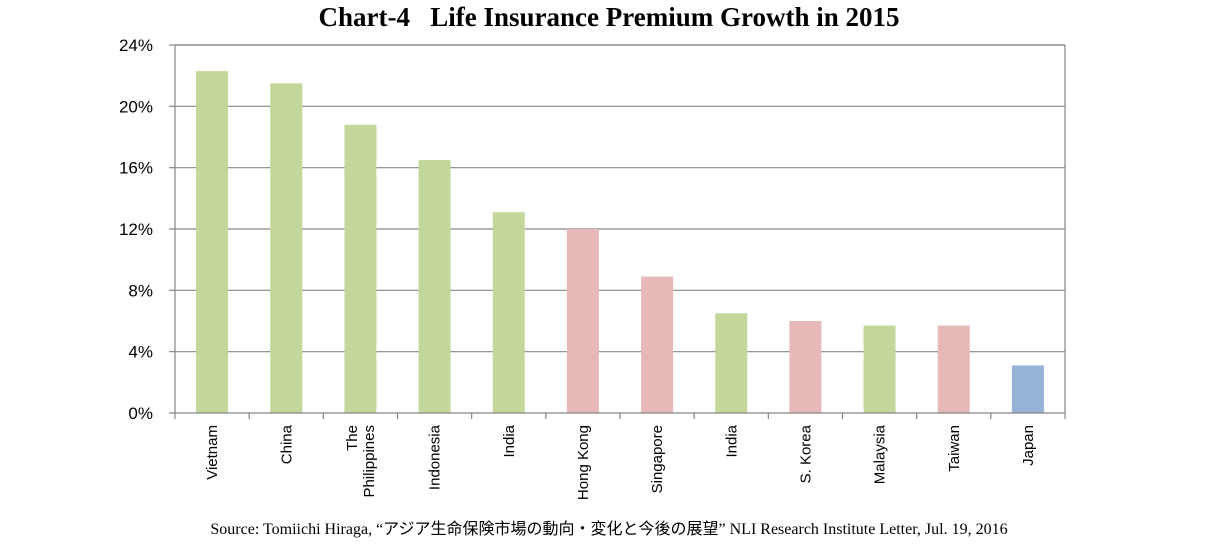 The image size is (1218, 550). I want to click on x-tick-label: S. Korea, so click(805, 453).